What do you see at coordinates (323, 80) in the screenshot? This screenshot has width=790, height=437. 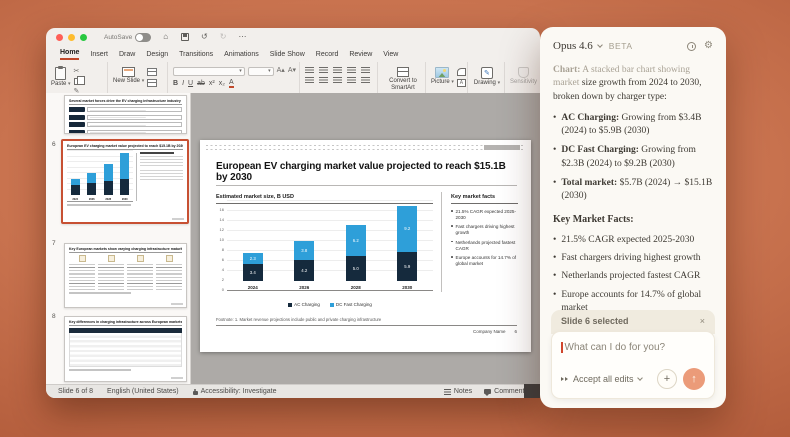 I see `align-center-icon` at bounding box center [323, 80].